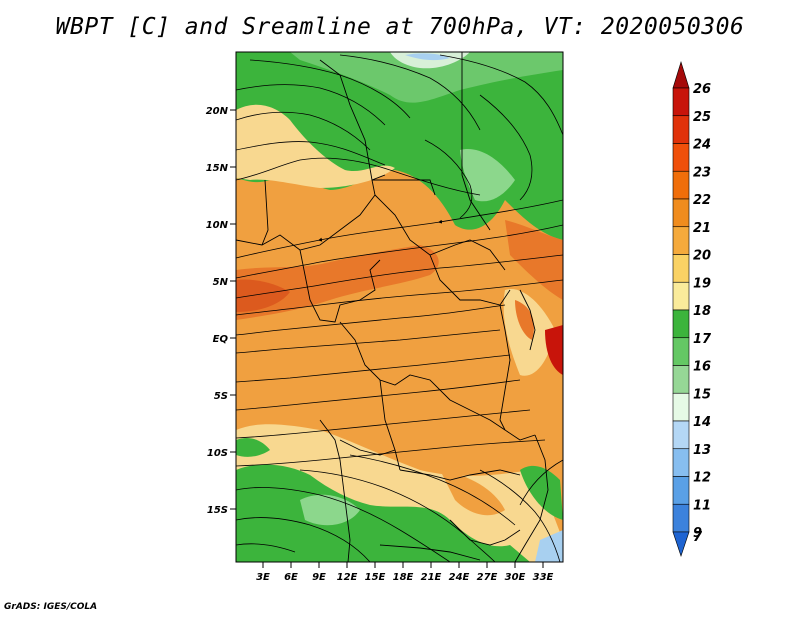  What do you see at coordinates (702, 478) in the screenshot?
I see `colorbar-label: 12` at bounding box center [702, 478].